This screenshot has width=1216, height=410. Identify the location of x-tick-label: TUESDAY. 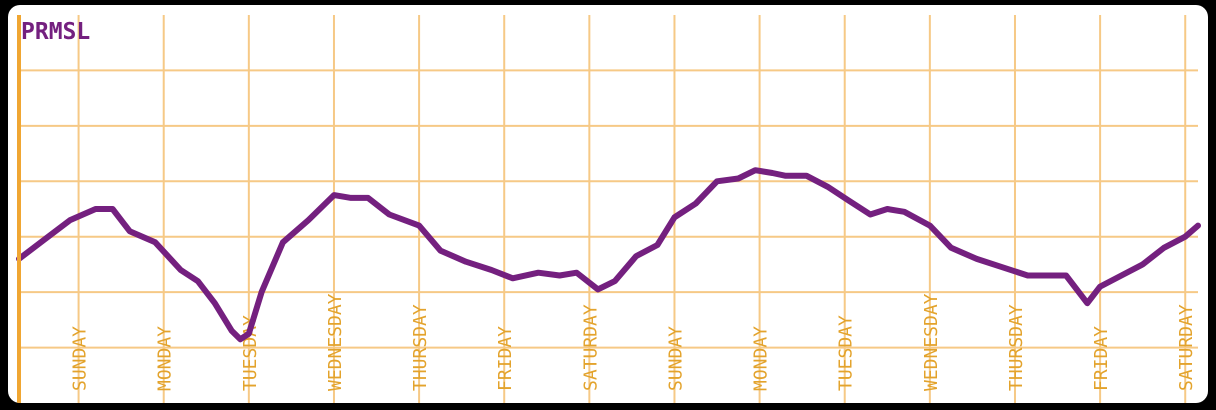
(846, 353).